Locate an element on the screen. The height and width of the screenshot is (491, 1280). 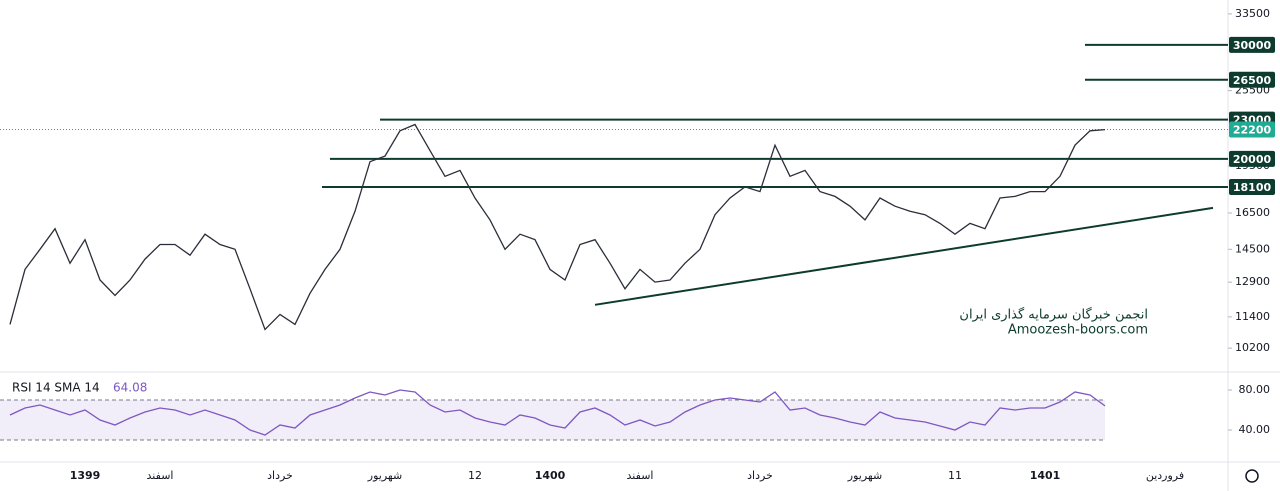
y-tick-label: 12900 is located at coordinates (1252, 281).